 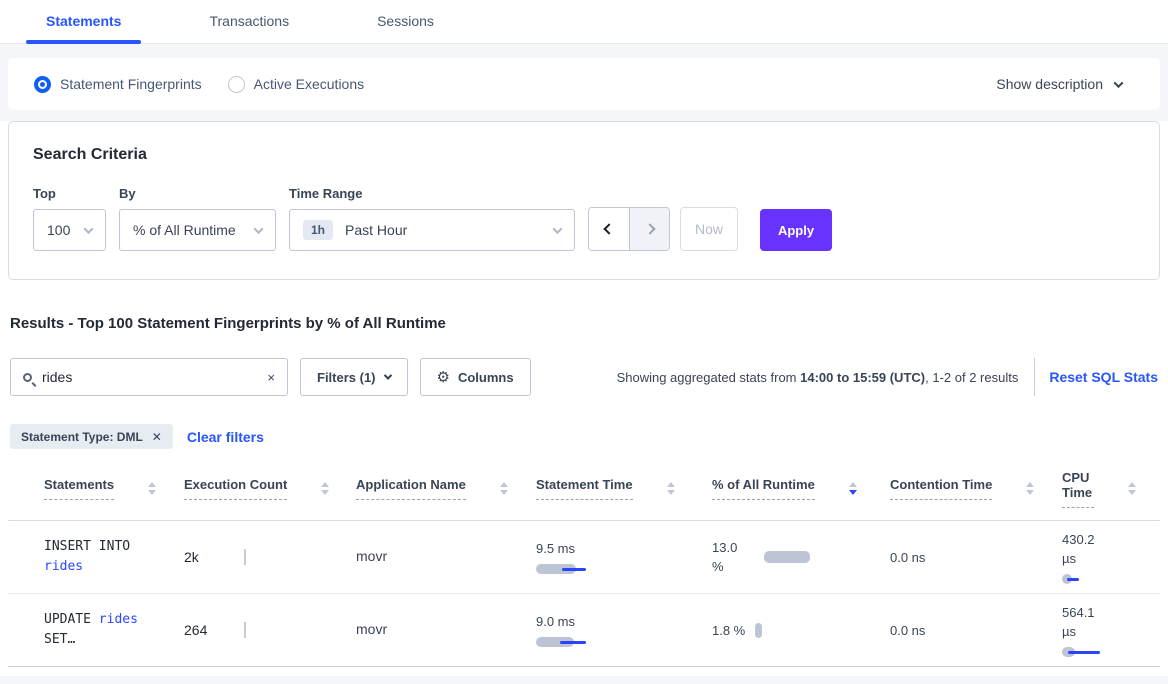 What do you see at coordinates (84, 22) in the screenshot?
I see `tab-statements: Statements` at bounding box center [84, 22].